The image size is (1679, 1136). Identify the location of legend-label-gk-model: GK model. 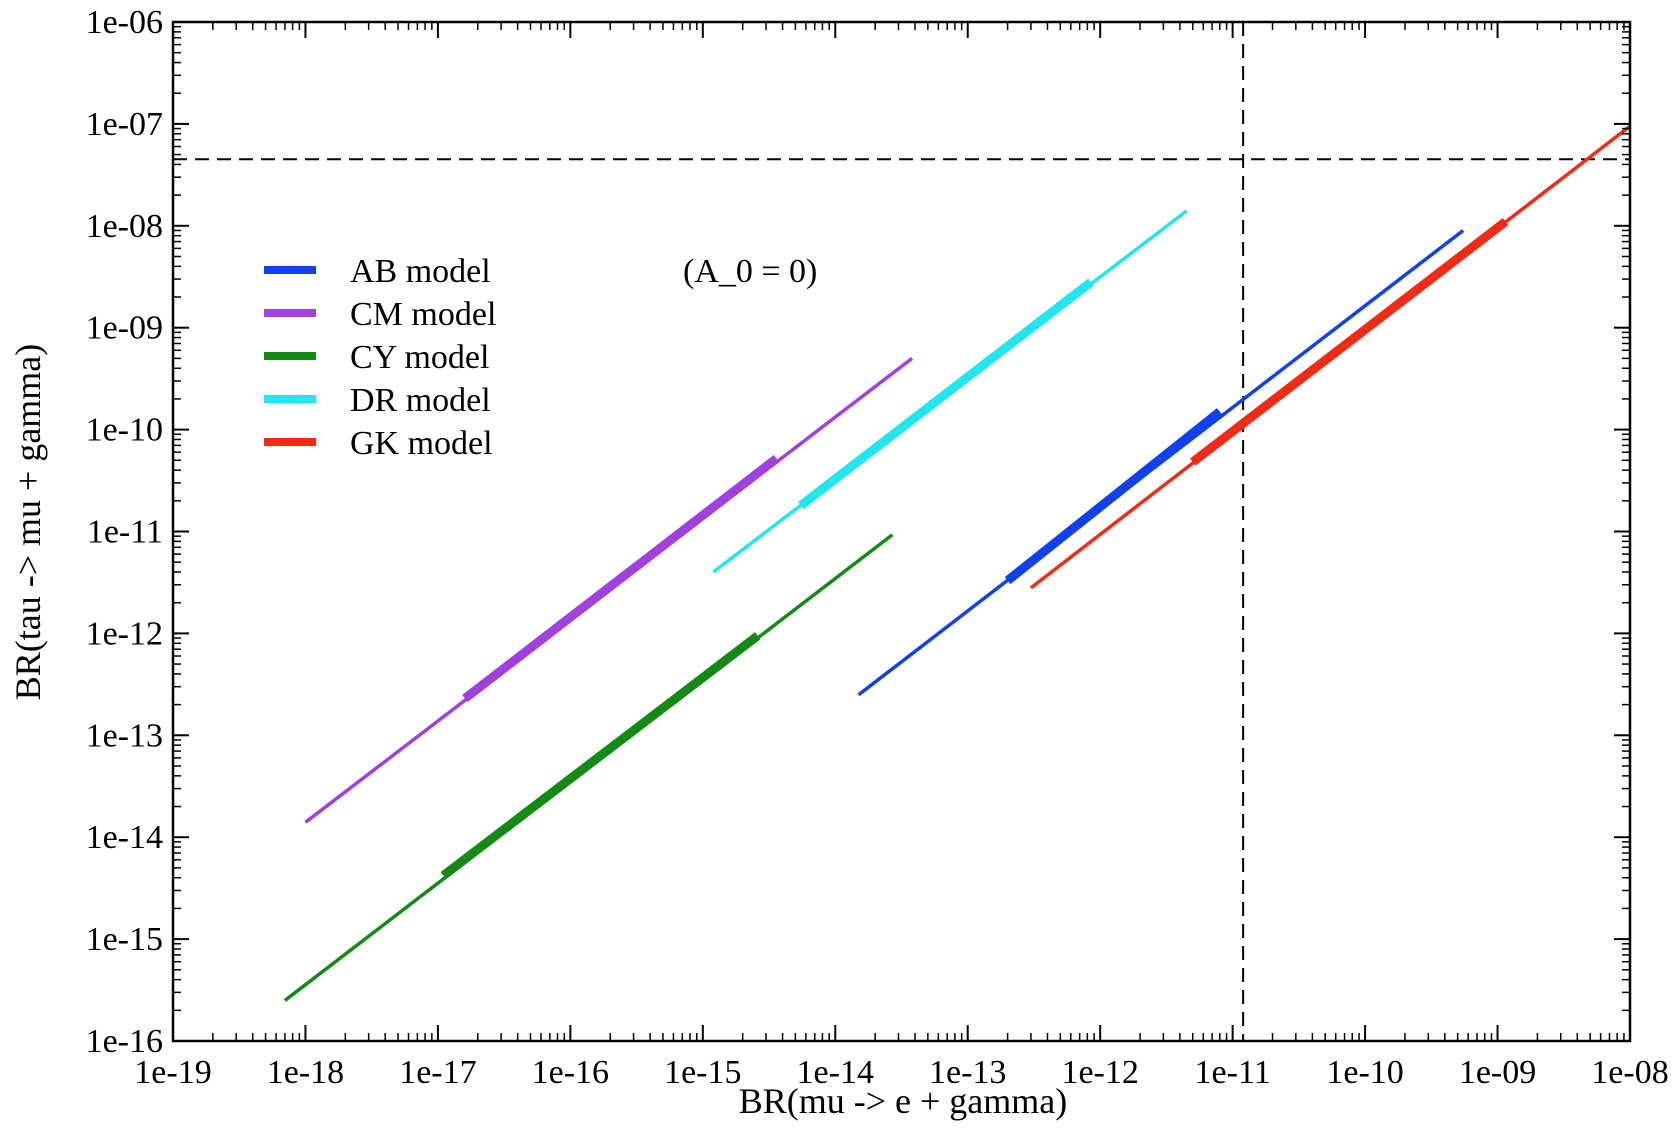
(421, 443).